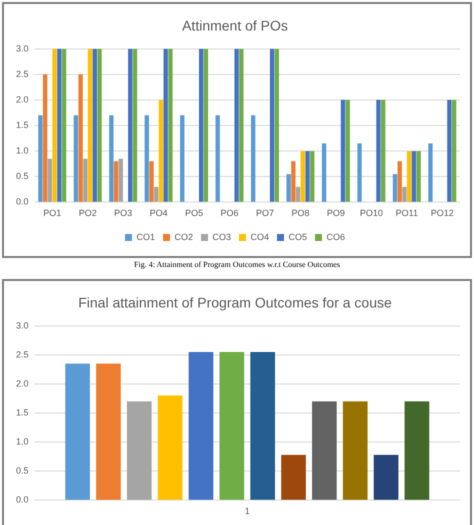  I want to click on x-tick-label: PO2, so click(87, 213).